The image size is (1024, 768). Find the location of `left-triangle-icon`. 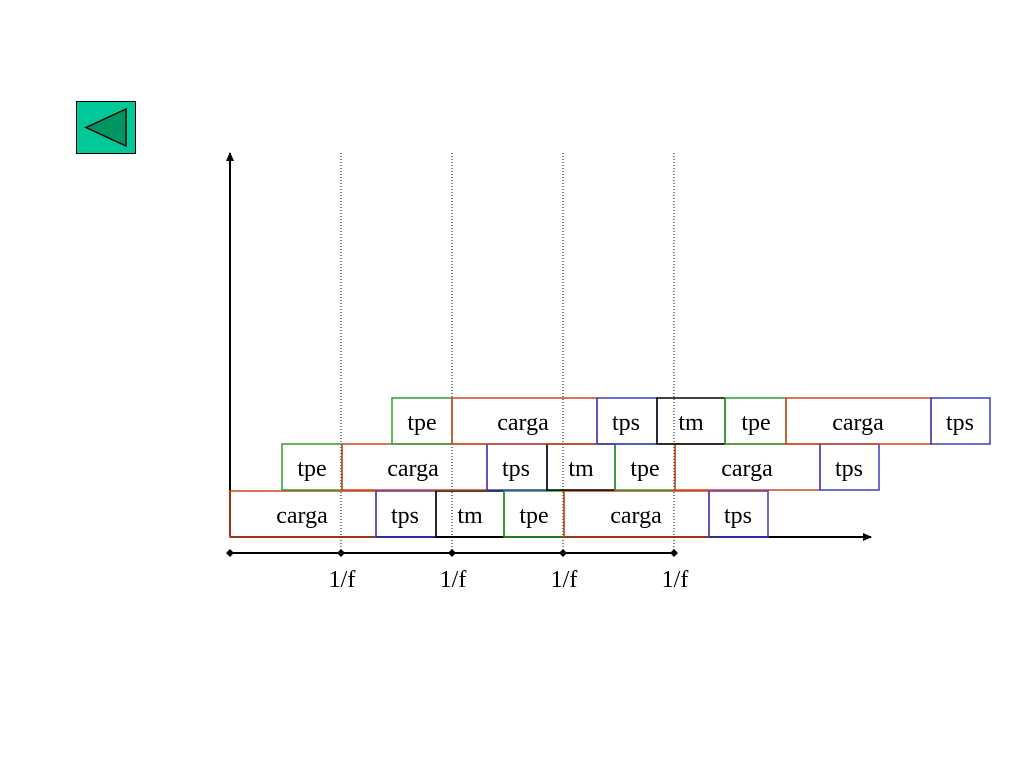

left-triangle-icon is located at coordinates (106, 127).